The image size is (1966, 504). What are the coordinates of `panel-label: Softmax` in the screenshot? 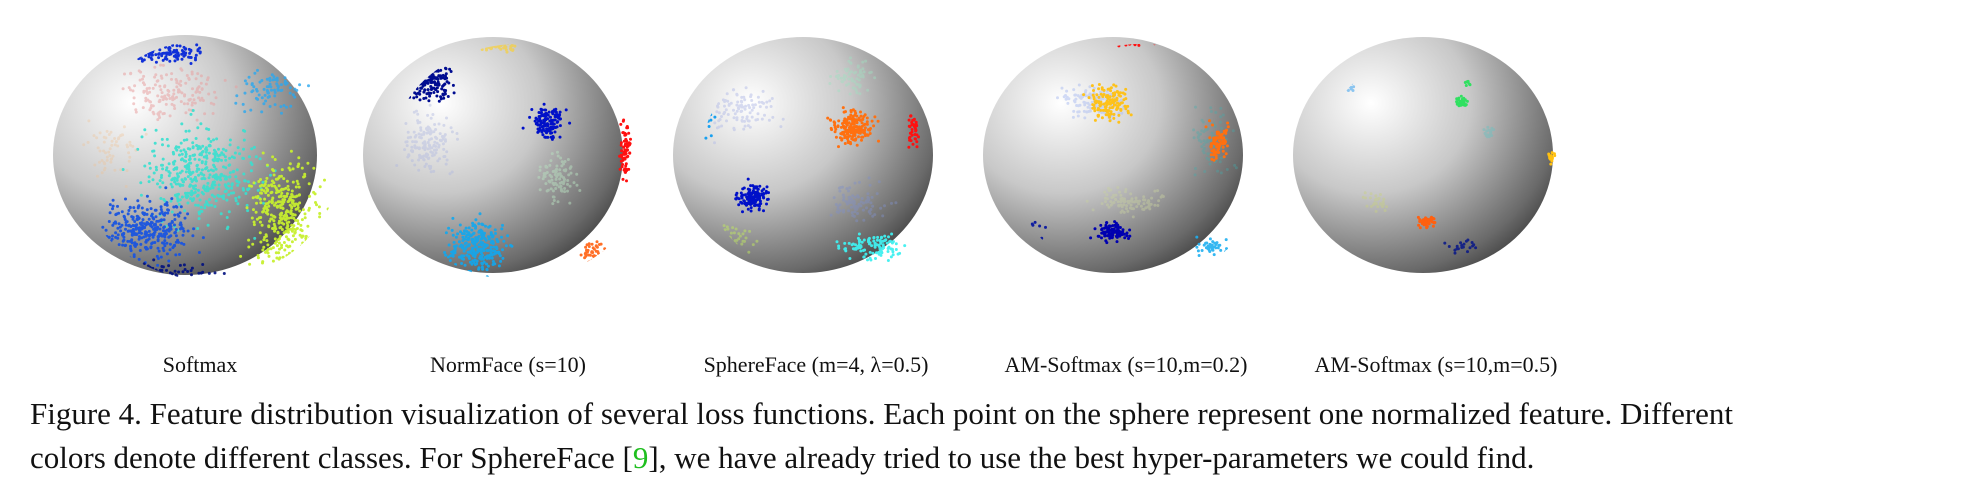 It's located at (200, 364).